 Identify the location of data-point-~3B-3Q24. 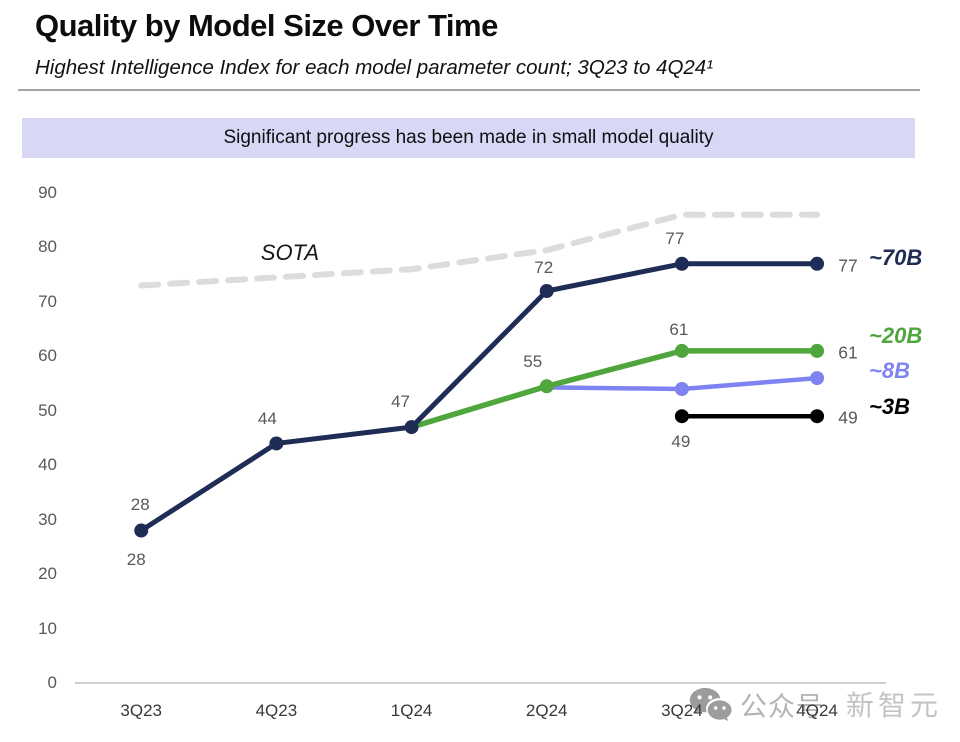
(681, 416).